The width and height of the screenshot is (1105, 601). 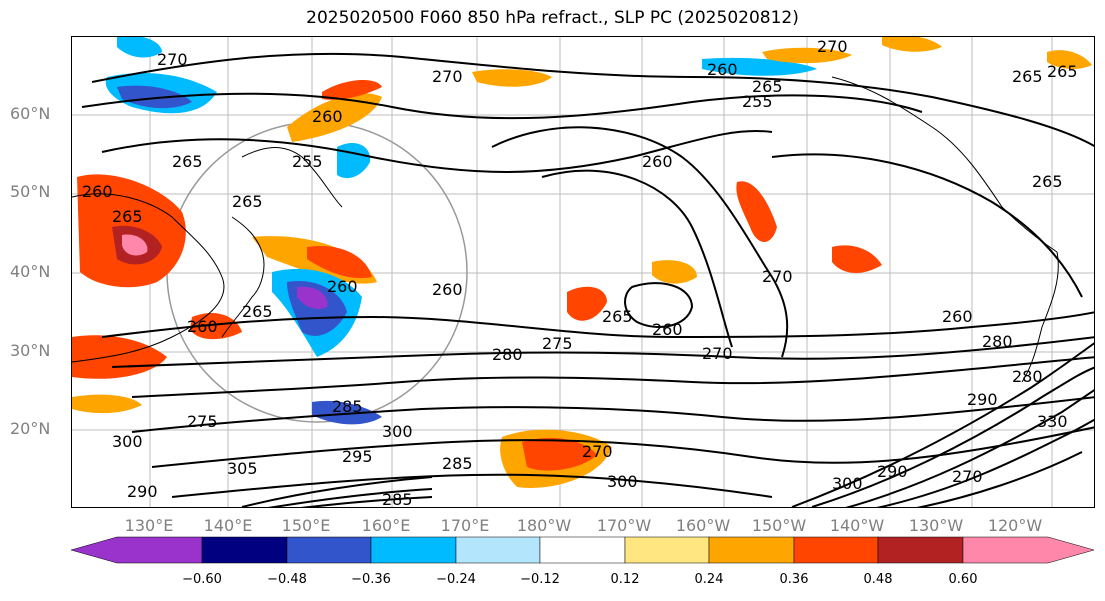 I want to click on lon-label: 130°W, so click(x=936, y=525).